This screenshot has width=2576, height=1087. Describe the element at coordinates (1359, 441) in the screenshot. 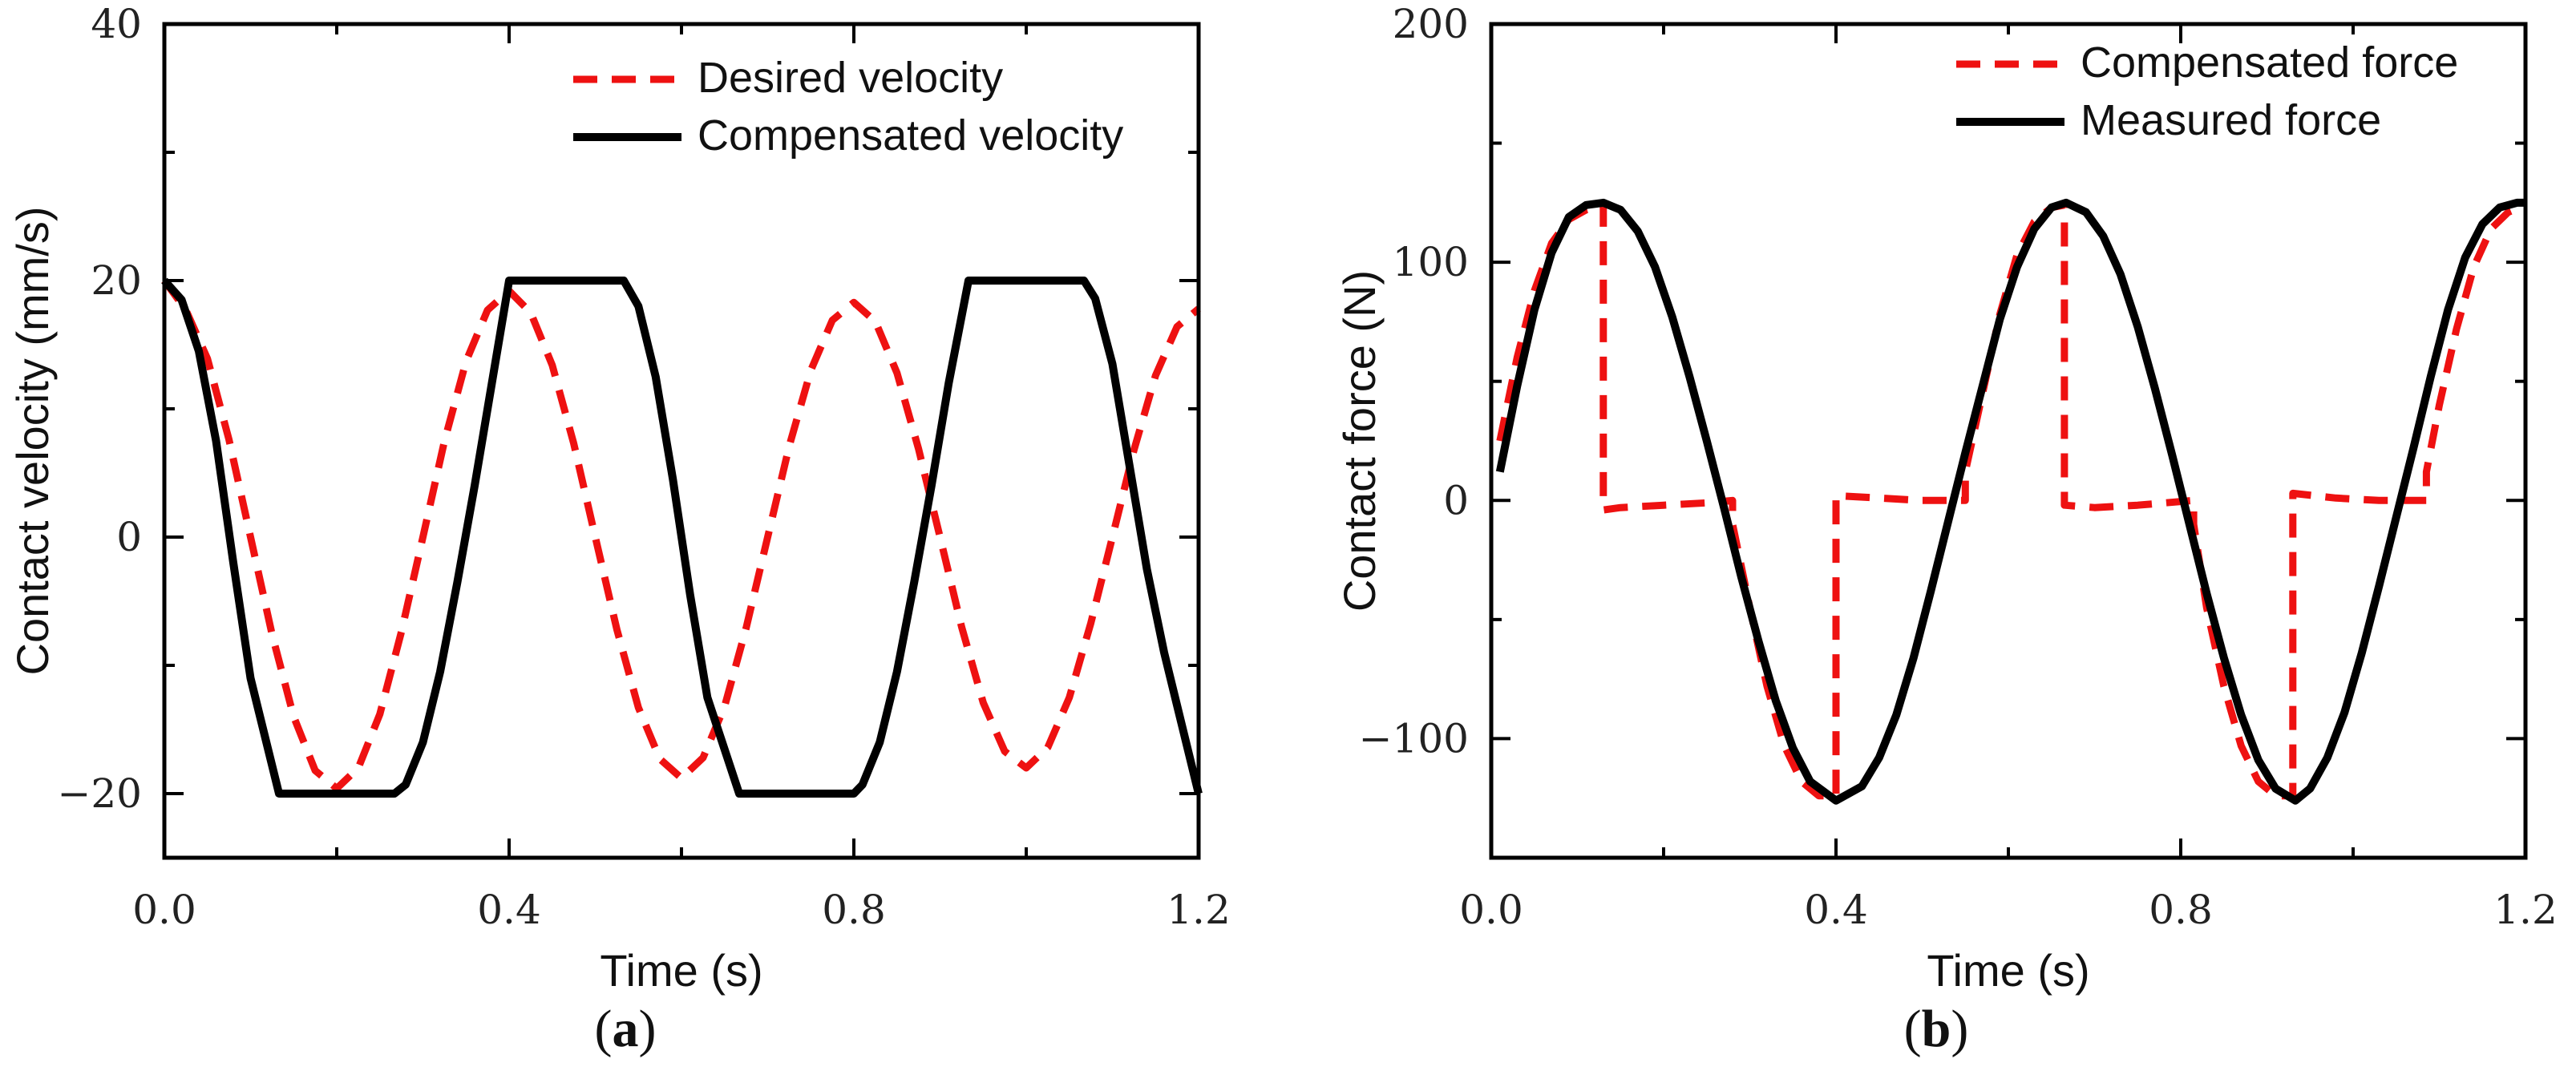

I see `y-axis-title: Contact force (N)` at that location.